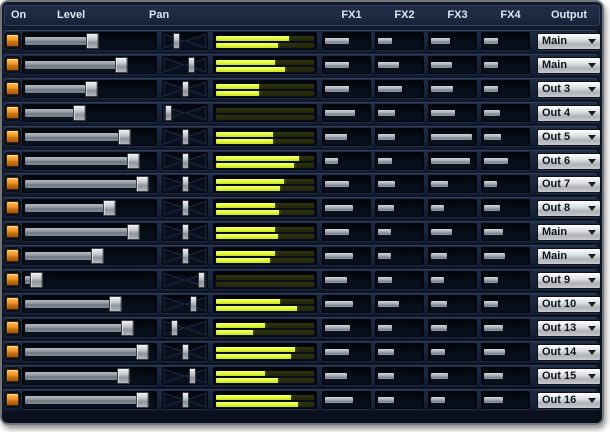 The image size is (610, 432). What do you see at coordinates (569, 328) in the screenshot?
I see `output-select: Out 13` at bounding box center [569, 328].